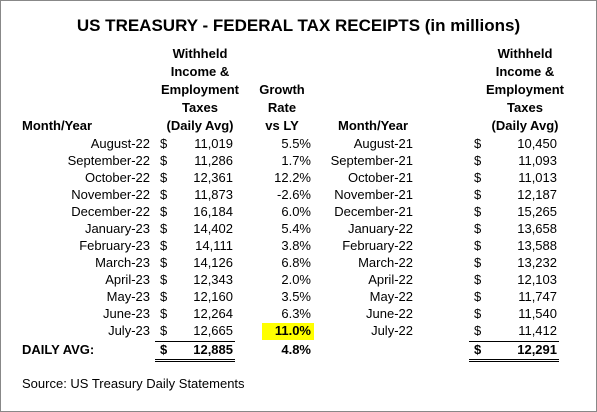 This screenshot has width=597, height=412. I want to click on month: February-23, so click(114, 245).